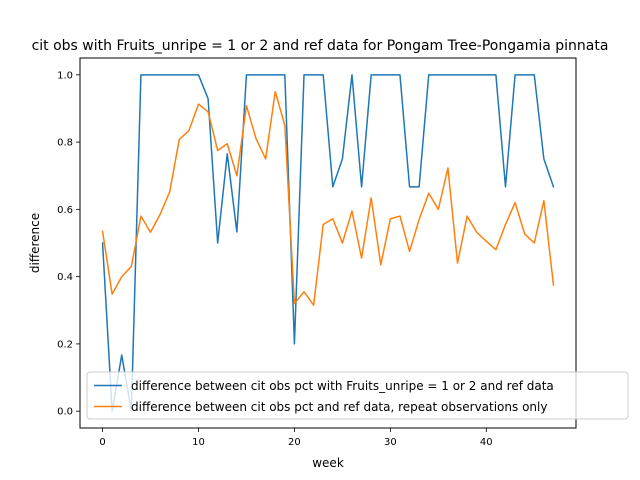 Image resolution: width=640 pixels, height=480 pixels. Describe the element at coordinates (486, 442) in the screenshot. I see `x-tick-label: 40` at that location.